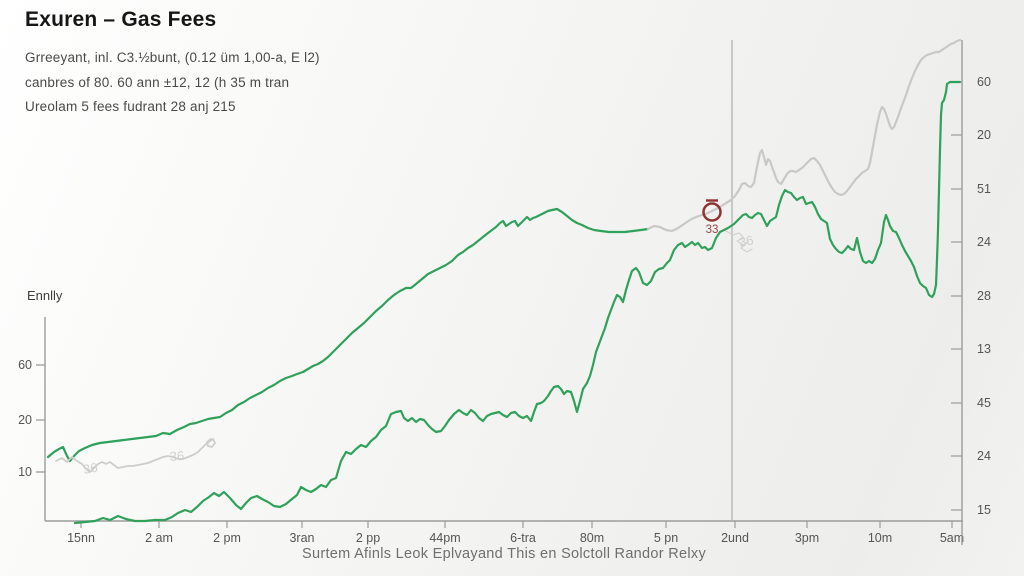 This screenshot has height=576, width=1024. Describe the element at coordinates (25, 420) in the screenshot. I see `left-axis-tick-label: 20` at that location.